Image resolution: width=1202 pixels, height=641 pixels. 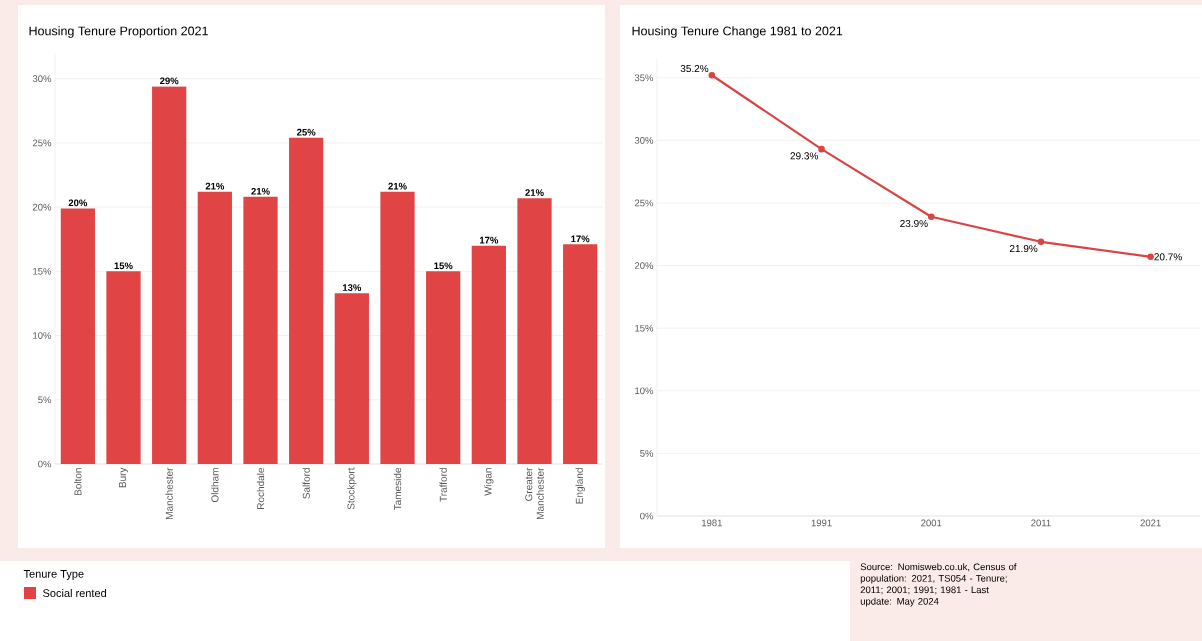 What do you see at coordinates (123, 477) in the screenshot?
I see `x-tick-label: Bury` at bounding box center [123, 477].